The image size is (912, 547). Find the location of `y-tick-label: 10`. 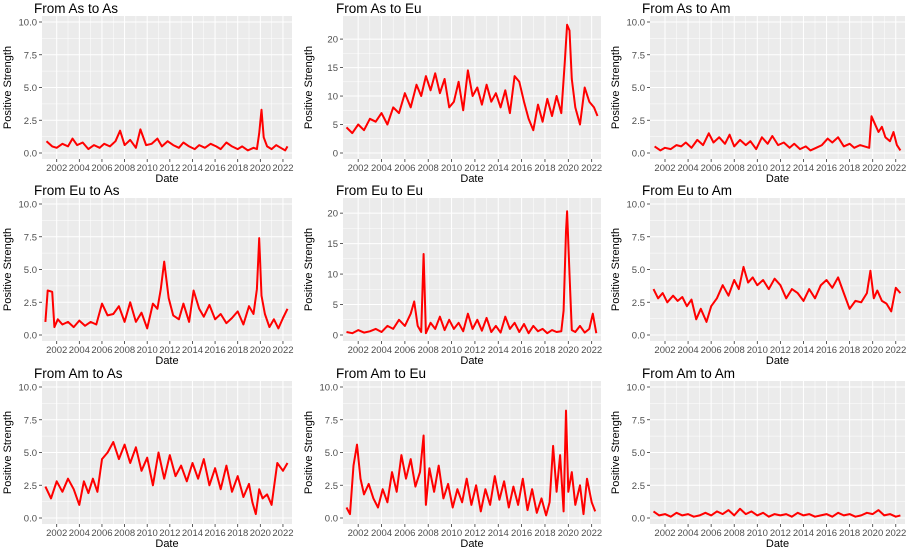

y-tick-label: 10 is located at coordinates (332, 97).